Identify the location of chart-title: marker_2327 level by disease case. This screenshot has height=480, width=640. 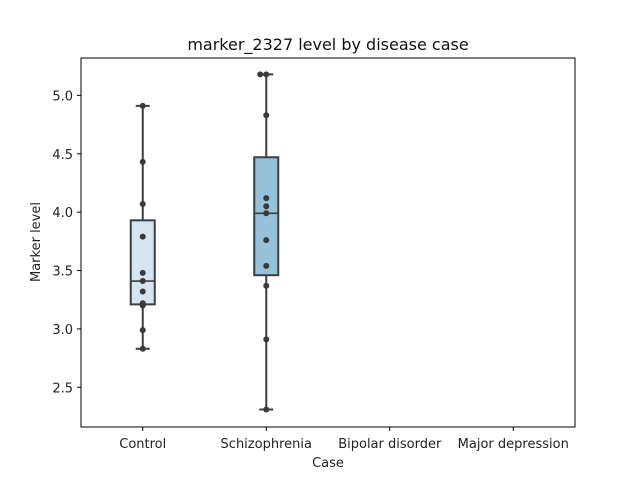
(327, 45).